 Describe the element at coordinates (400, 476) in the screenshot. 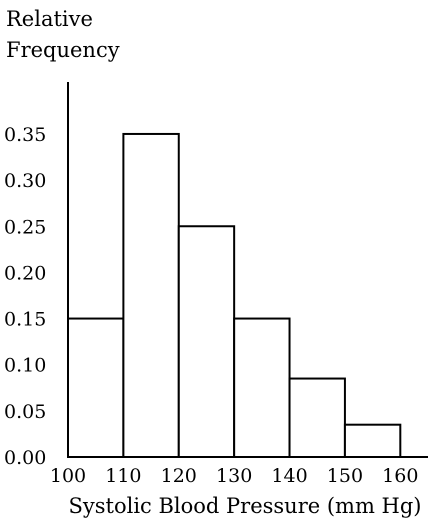

I see `x-tick-label: 160` at that location.